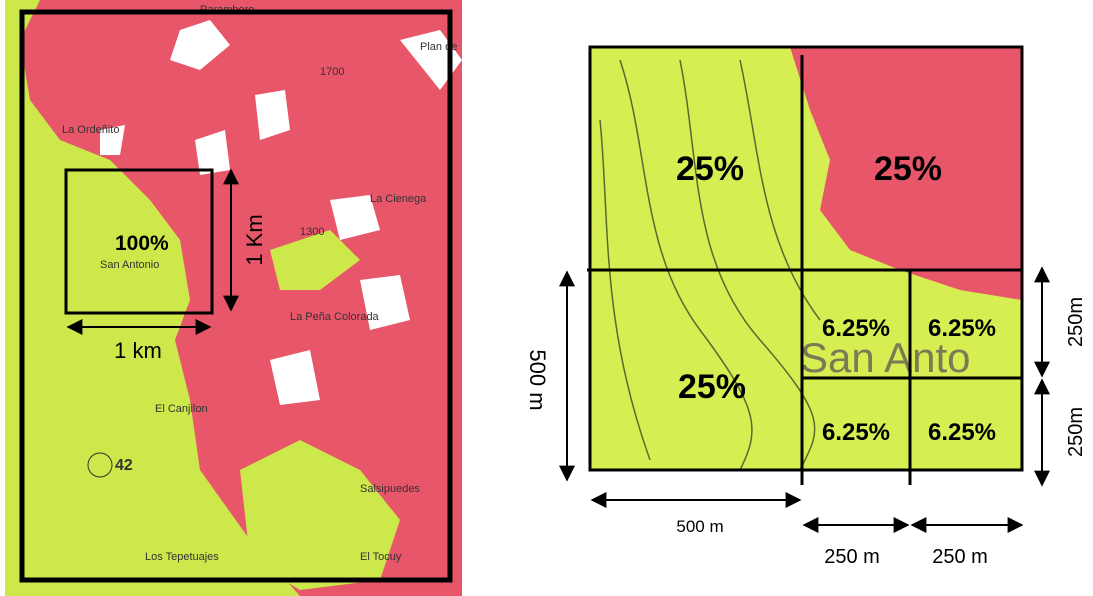 Image resolution: width=1093 pixels, height=596 pixels. Describe the element at coordinates (312, 232) in the screenshot. I see `place-label: 1300` at that location.